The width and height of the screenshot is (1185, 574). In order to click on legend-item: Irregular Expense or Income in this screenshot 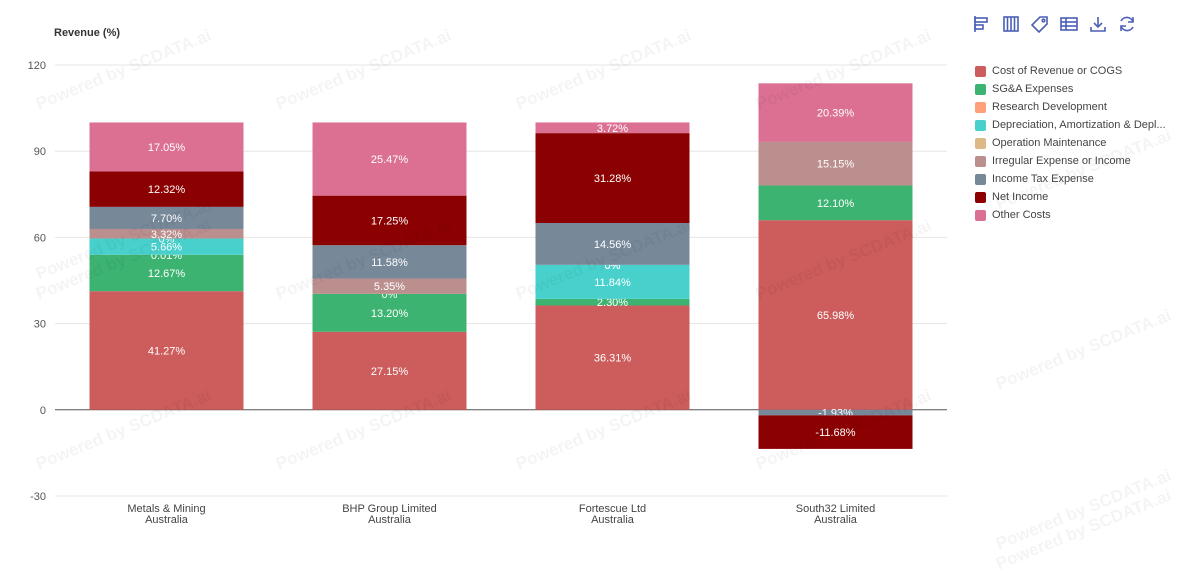, I will do `click(1070, 161)`.